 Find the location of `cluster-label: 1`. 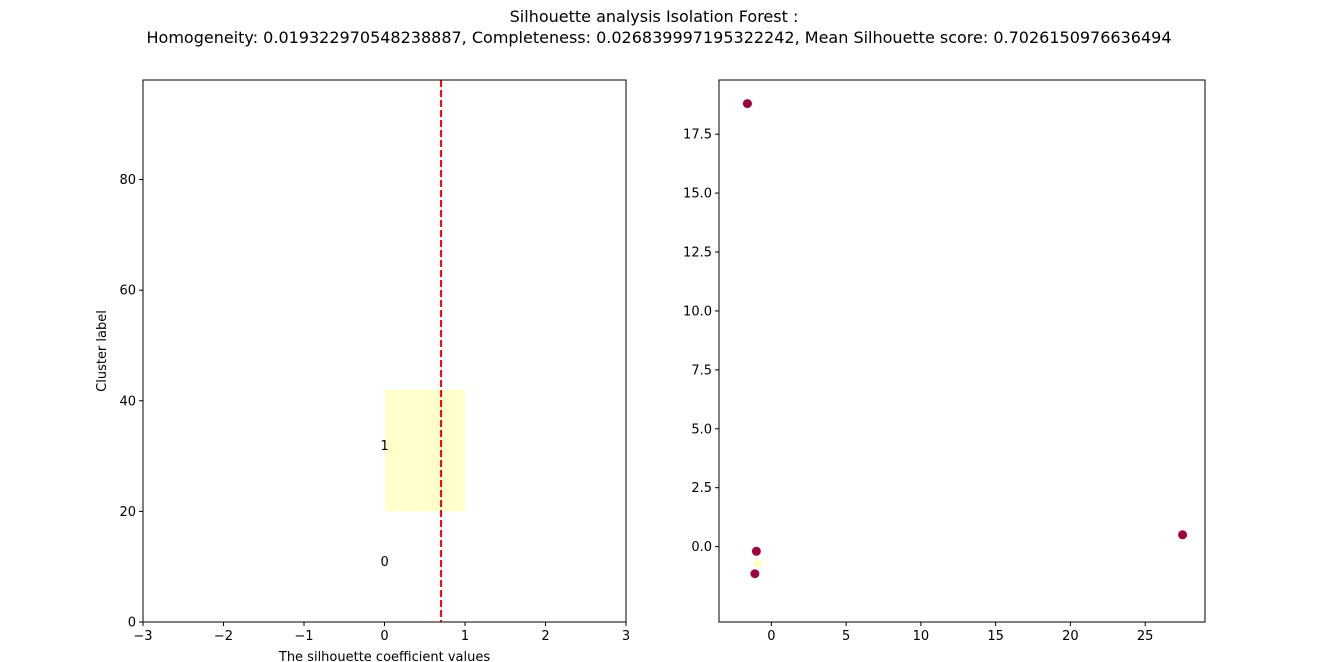

cluster-label: 1 is located at coordinates (385, 446).